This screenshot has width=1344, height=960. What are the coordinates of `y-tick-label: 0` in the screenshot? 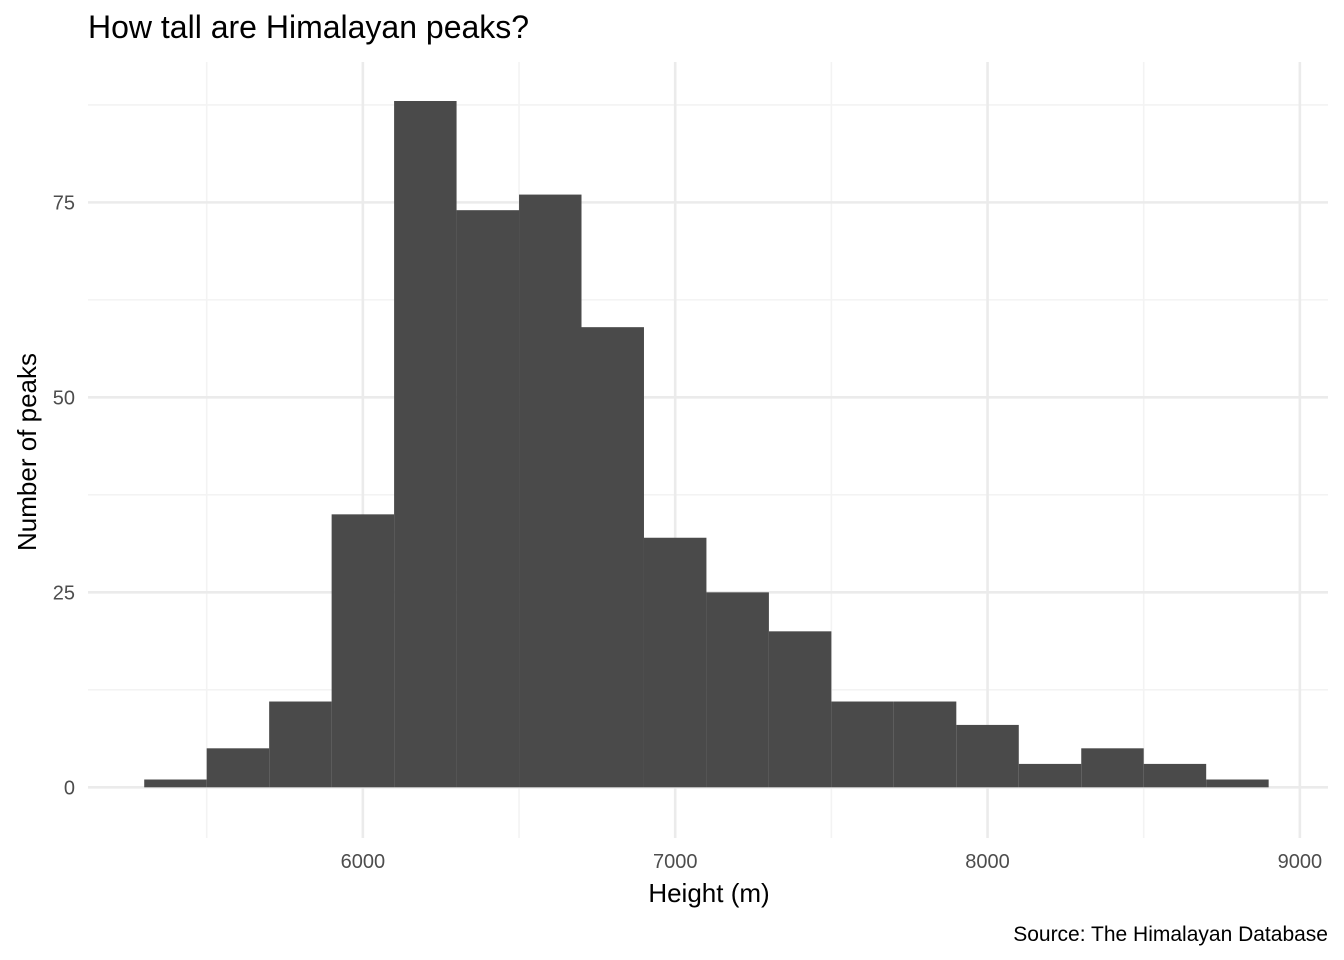 It's located at (69, 788).